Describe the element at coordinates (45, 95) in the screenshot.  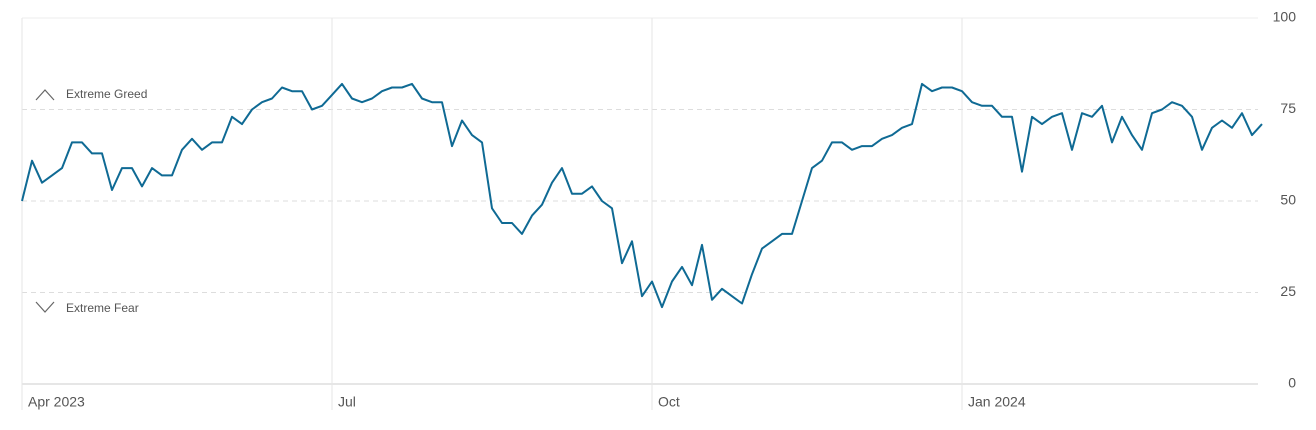
I see `greed-icon` at that location.